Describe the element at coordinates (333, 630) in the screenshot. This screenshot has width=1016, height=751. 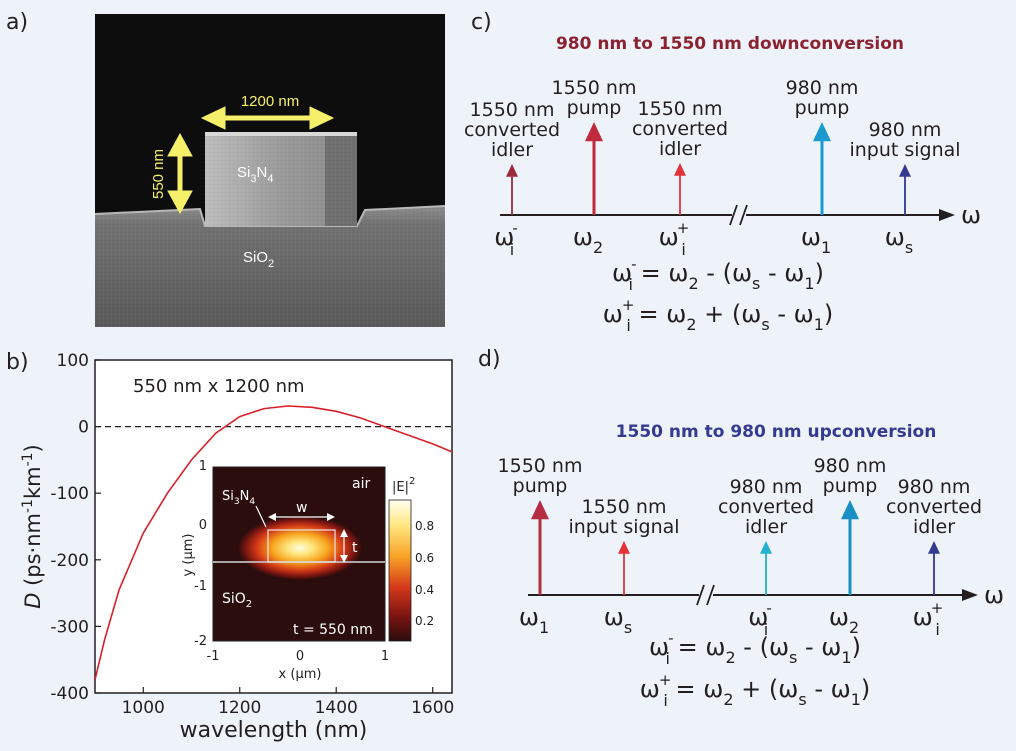
I see `t-value-label: t = 550 nm` at that location.